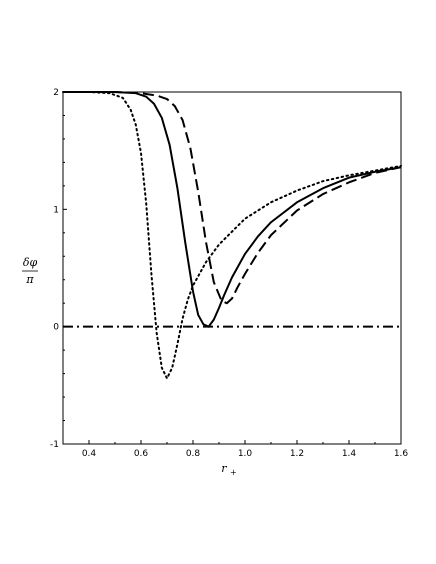 The image size is (436, 564). What do you see at coordinates (245, 454) in the screenshot?
I see `x-tick-label: 1.0` at bounding box center [245, 454].